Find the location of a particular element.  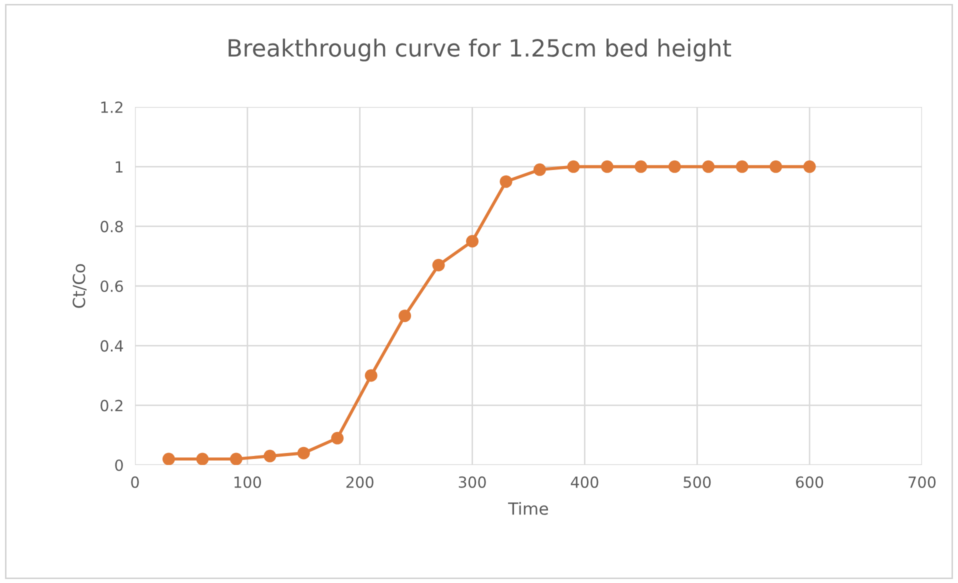

y-tick-label: 1 is located at coordinates (119, 166).